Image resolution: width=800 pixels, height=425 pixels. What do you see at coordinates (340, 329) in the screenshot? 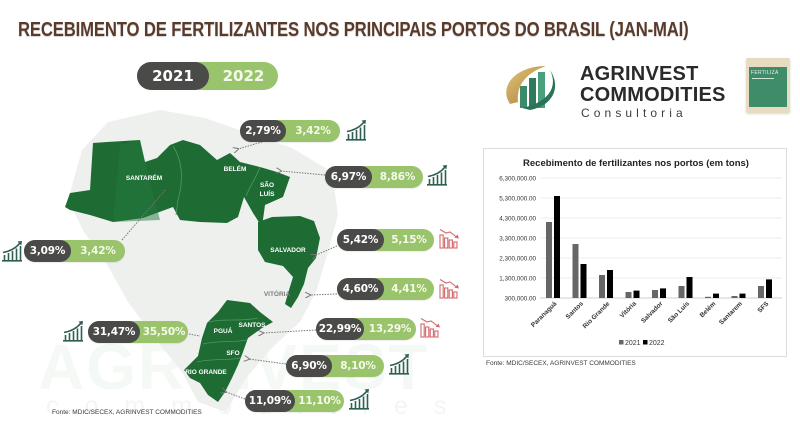
I see `share-2021: 22,99%` at bounding box center [340, 329].